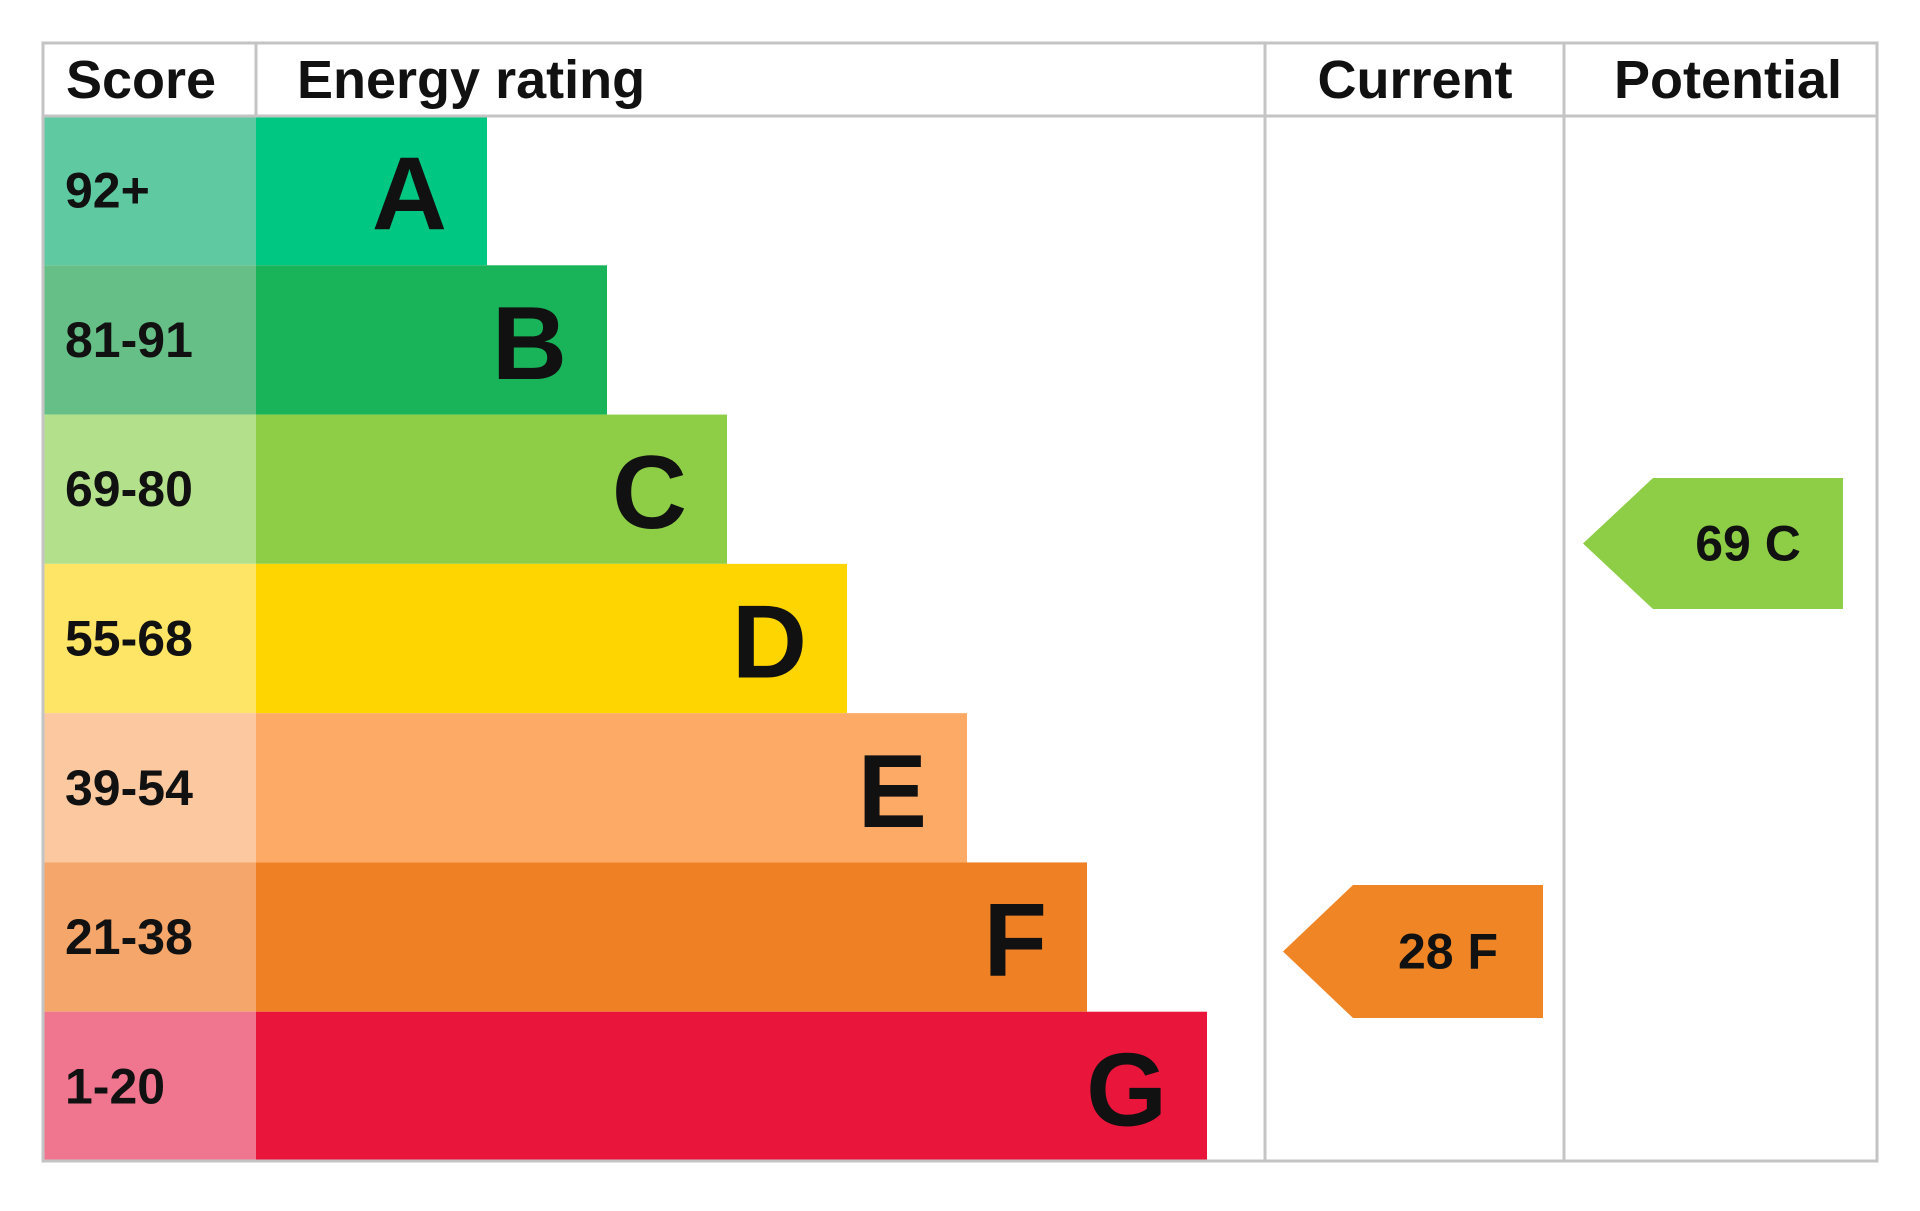  What do you see at coordinates (1448, 952) in the screenshot?
I see `current-label: 28 F` at bounding box center [1448, 952].